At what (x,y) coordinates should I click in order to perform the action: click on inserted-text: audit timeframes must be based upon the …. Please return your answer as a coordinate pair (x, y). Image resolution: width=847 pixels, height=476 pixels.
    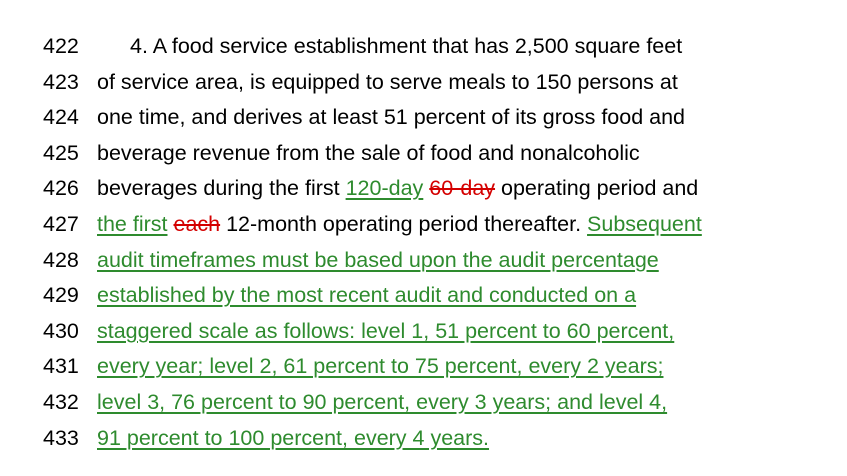
    Looking at the image, I should click on (378, 259).